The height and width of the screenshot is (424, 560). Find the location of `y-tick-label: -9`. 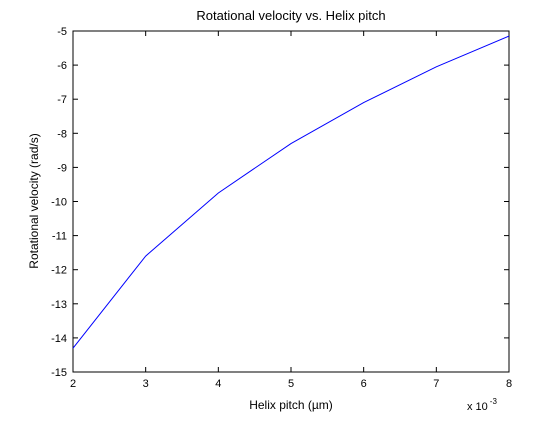

y-tick-label: -9 is located at coordinates (62, 168).